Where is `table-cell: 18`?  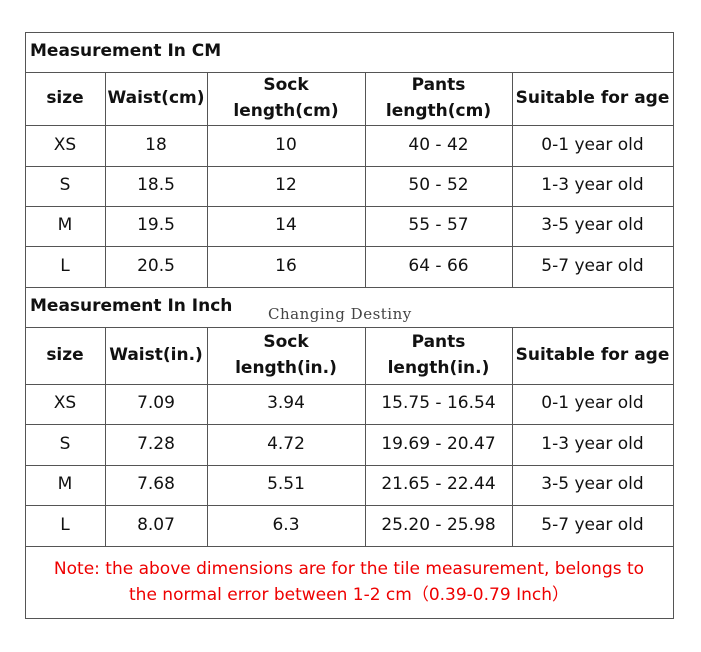
table-cell: 18 is located at coordinates (156, 144).